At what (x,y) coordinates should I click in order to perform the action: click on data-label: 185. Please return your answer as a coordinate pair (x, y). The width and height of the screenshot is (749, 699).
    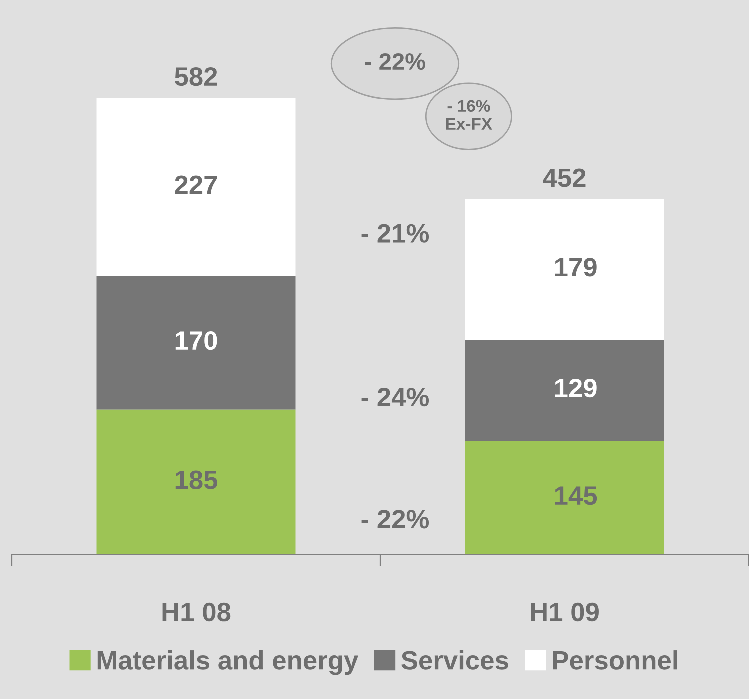
    Looking at the image, I should click on (197, 480).